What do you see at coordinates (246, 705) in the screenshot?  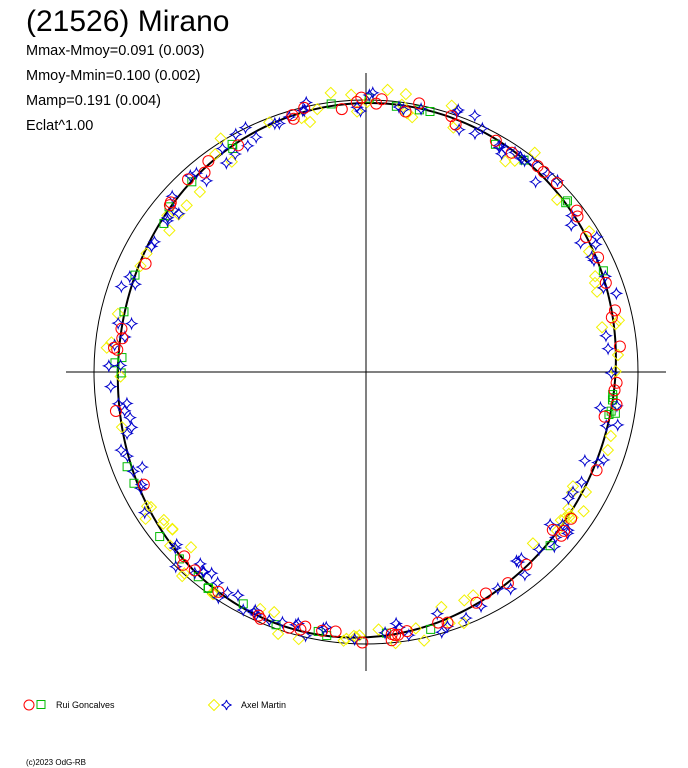 I see `legend-entry-axel-martin: Axel Martin` at bounding box center [246, 705].